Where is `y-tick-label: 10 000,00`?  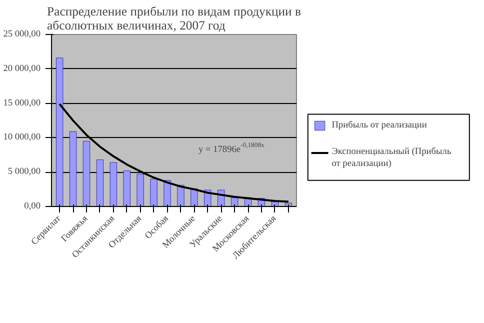
y-tick-label: 10 000,00 is located at coordinates (22, 137).